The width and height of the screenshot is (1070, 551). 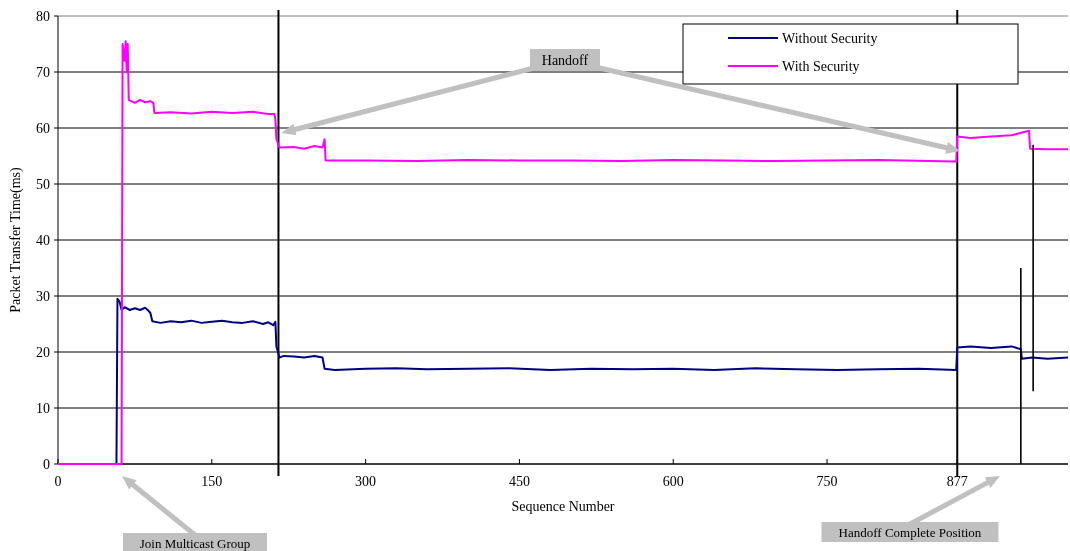 What do you see at coordinates (43, 128) in the screenshot?
I see `y-tick-label: 60` at bounding box center [43, 128].